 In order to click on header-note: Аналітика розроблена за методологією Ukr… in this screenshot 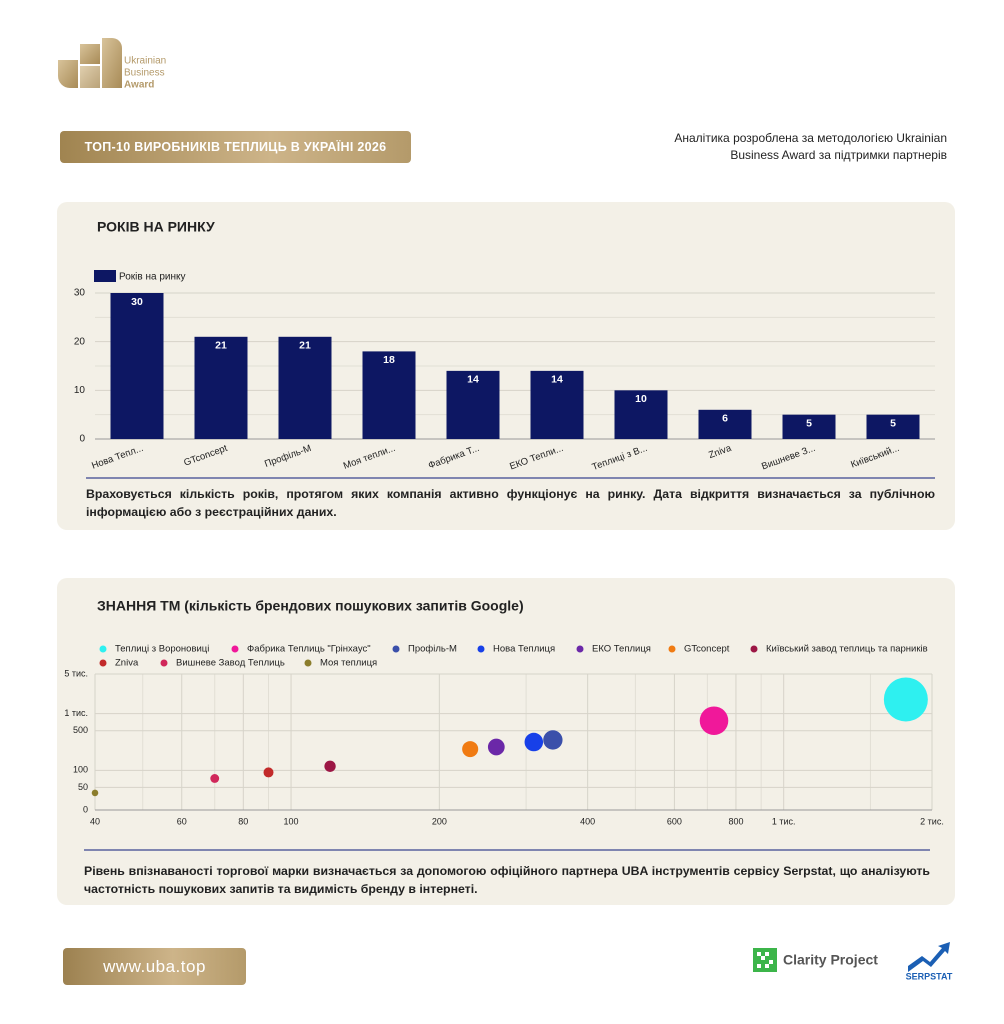, I will do `click(810, 147)`.